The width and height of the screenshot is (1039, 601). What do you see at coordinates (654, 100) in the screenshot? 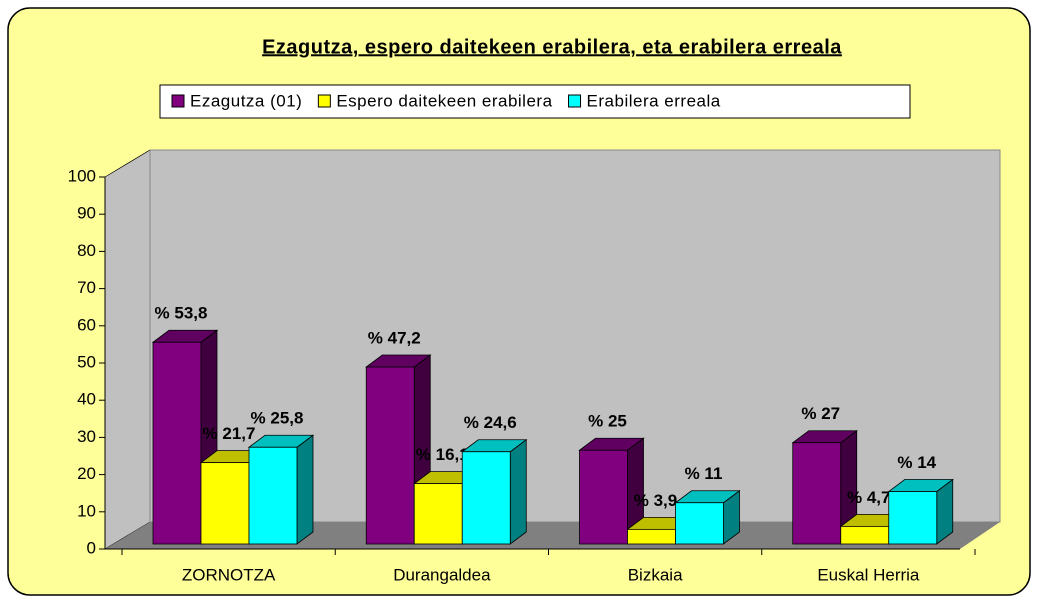
I see `legend-label: Erabilera erreala` at bounding box center [654, 100].